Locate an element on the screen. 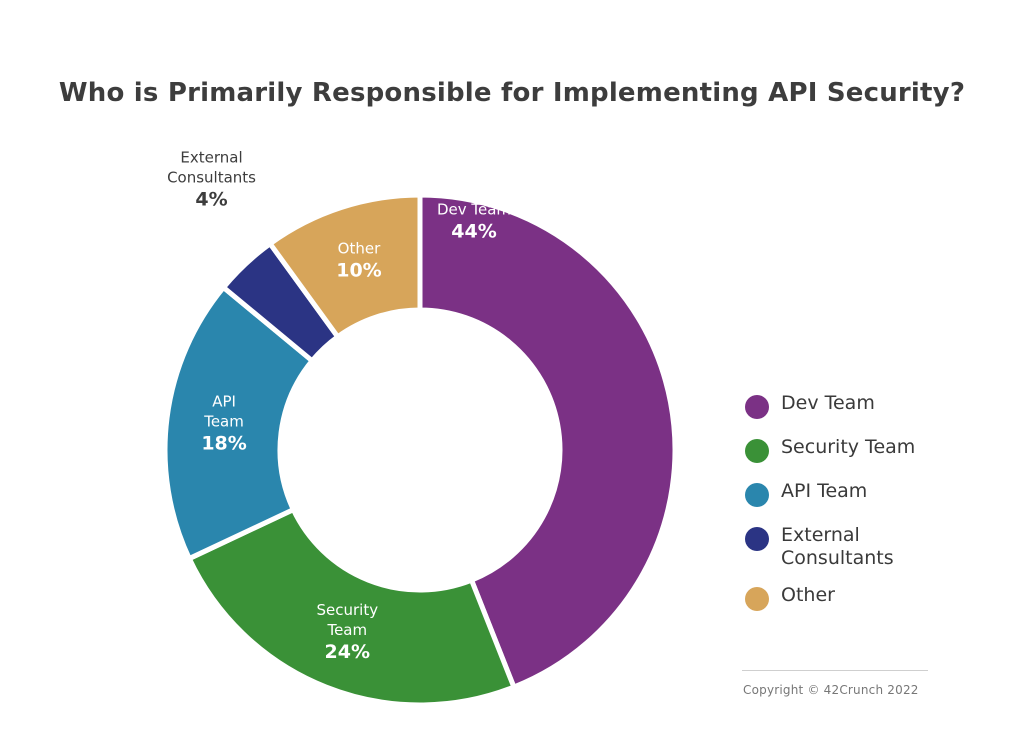 The width and height of the screenshot is (1024, 749). legend-item-api-team: API Team is located at coordinates (880, 495).